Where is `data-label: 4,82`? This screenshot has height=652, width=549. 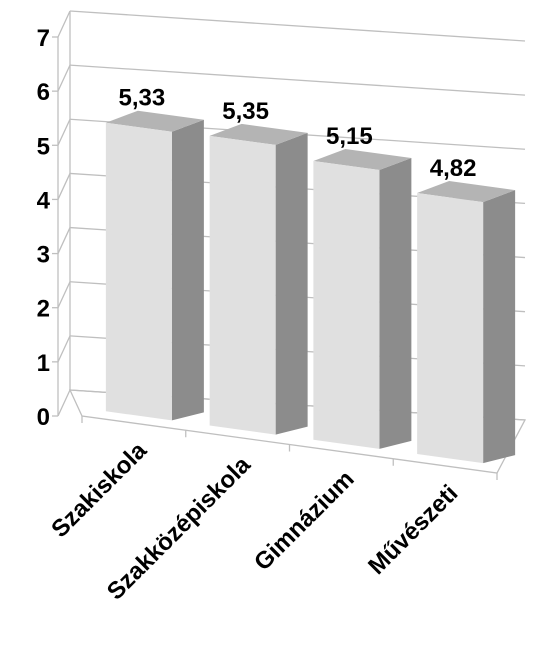 data-label: 4,82 is located at coordinates (453, 168).